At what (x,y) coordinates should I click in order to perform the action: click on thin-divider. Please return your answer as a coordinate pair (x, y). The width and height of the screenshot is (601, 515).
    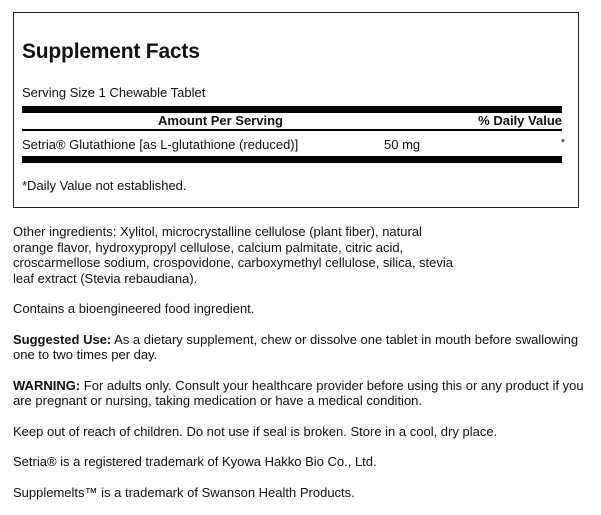
    Looking at the image, I should click on (292, 130).